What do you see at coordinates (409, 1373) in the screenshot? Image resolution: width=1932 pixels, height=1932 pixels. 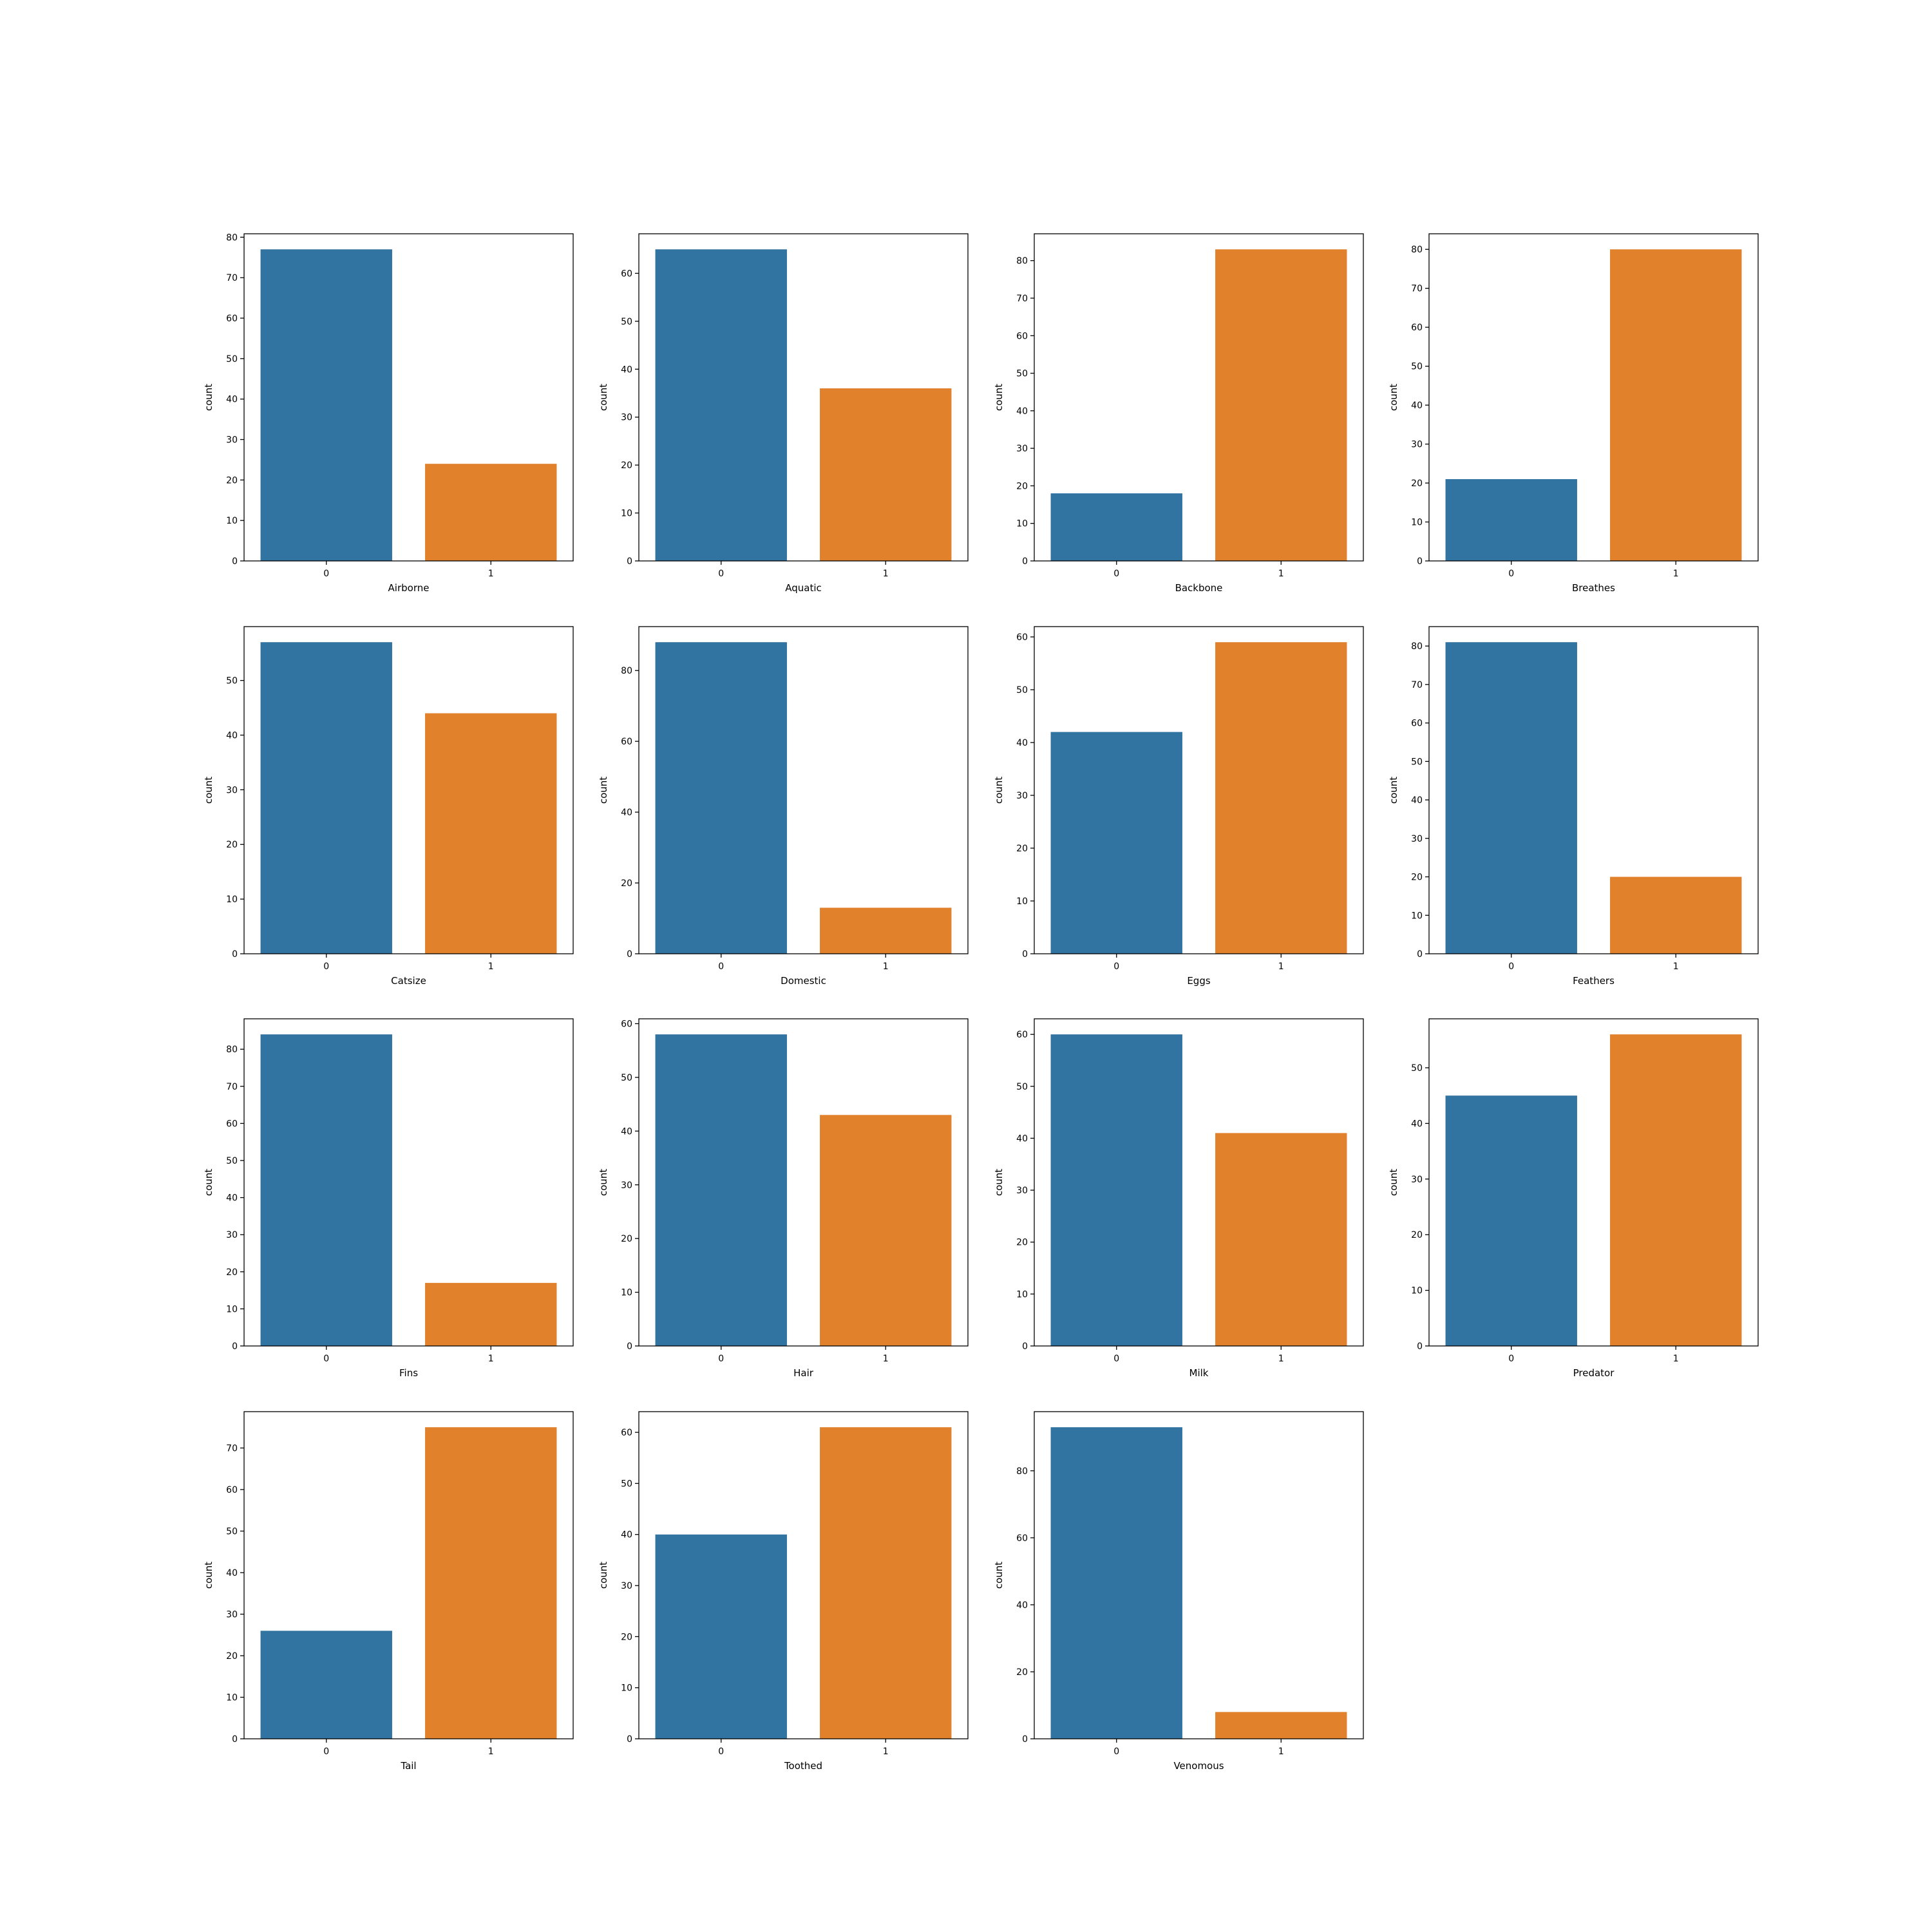 I see `xlabel-fins: Fins` at bounding box center [409, 1373].